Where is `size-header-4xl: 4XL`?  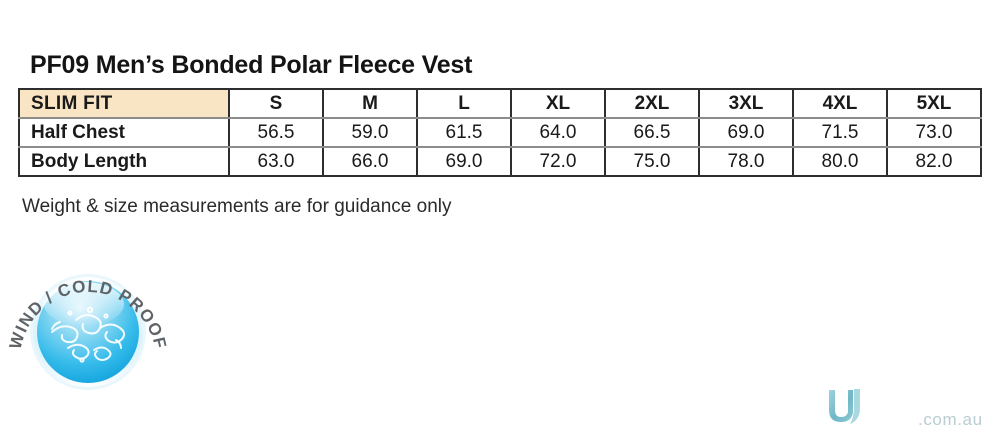 size-header-4xl: 4XL is located at coordinates (840, 103).